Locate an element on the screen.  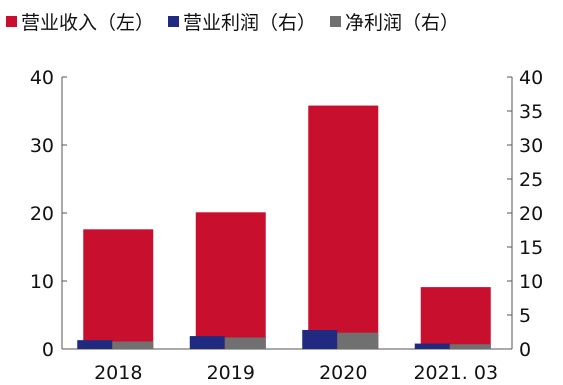
left-axis-tick-label: 40 is located at coordinates (42, 78).